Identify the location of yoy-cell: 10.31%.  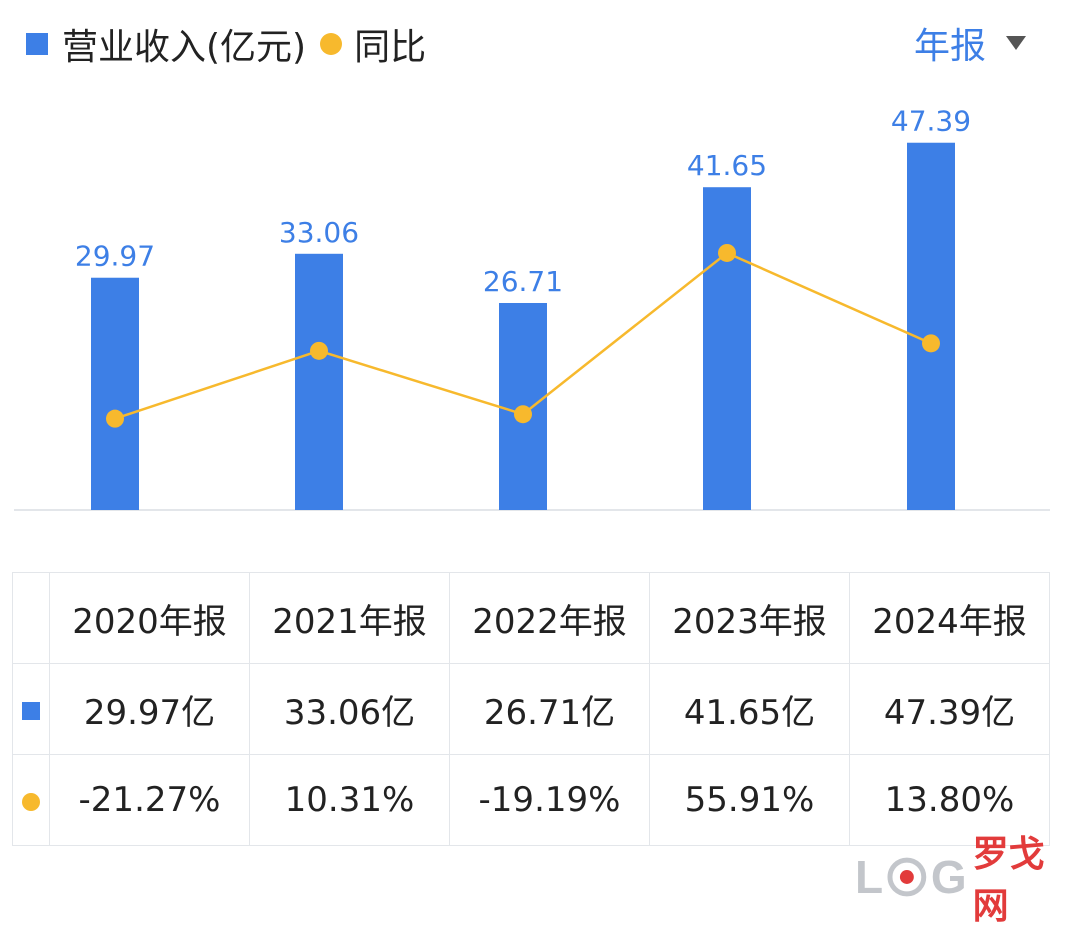
(349, 800).